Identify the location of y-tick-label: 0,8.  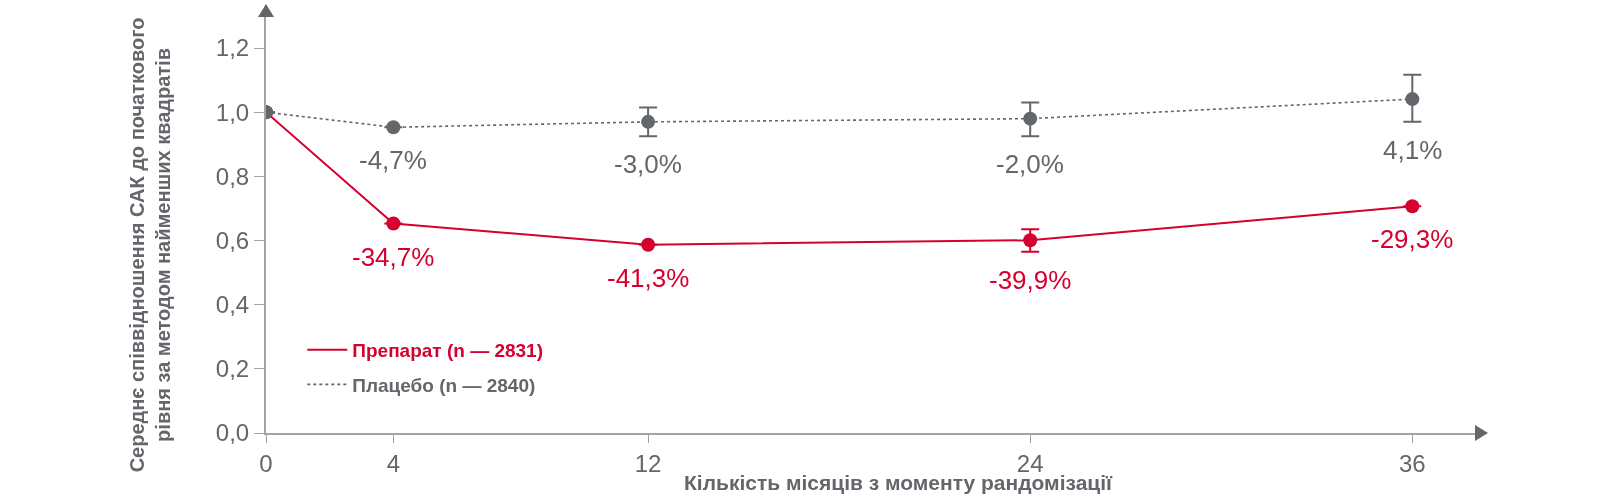
(232, 176).